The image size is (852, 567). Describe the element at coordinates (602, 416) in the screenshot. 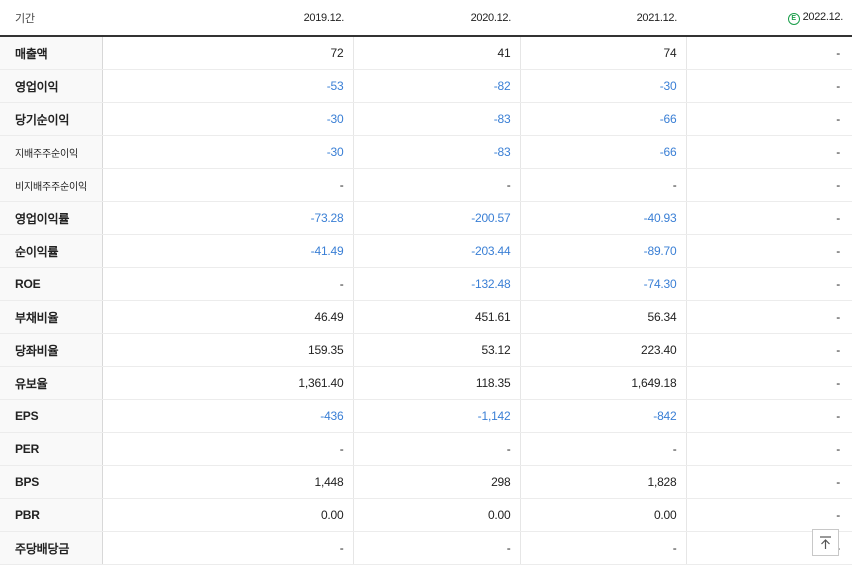

I see `value-cell: -842` at that location.